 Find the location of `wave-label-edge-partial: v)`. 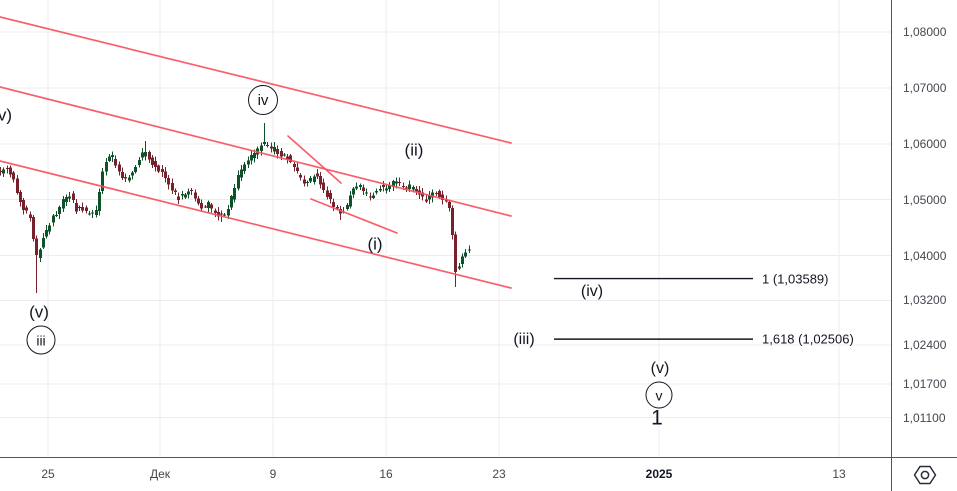

wave-label-edge-partial: v) is located at coordinates (6, 115).